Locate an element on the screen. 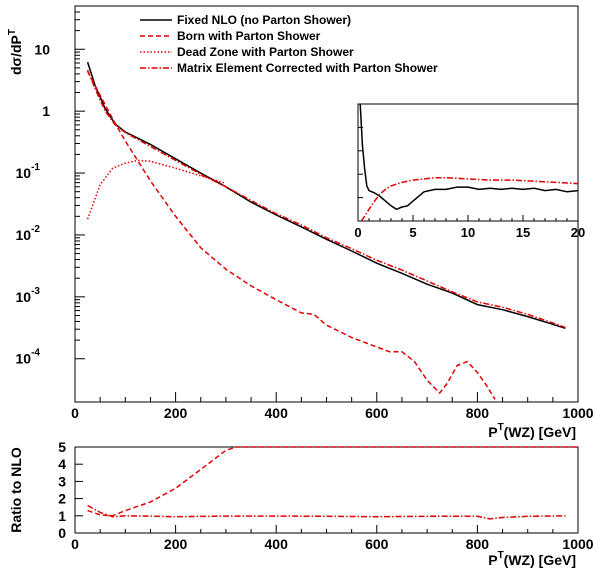 This screenshot has width=596, height=572. ratio-y-axis-title: Ratio to NLO is located at coordinates (16, 490).